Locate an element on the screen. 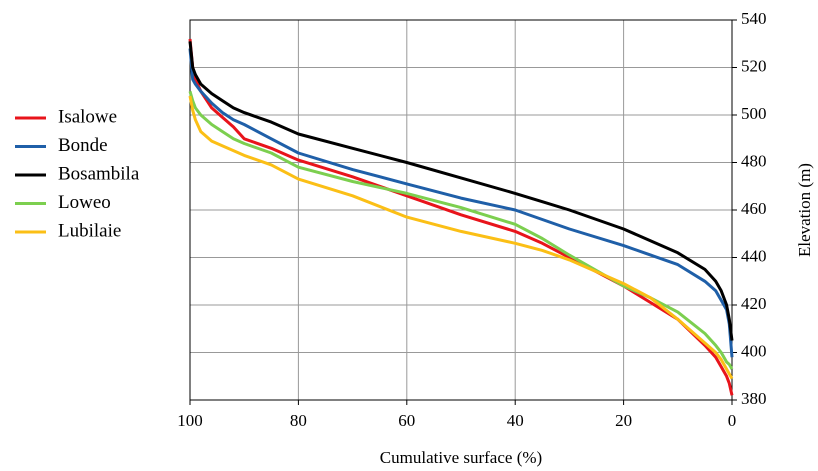 The image size is (818, 471). x-tick-label: 100 is located at coordinates (190, 420).